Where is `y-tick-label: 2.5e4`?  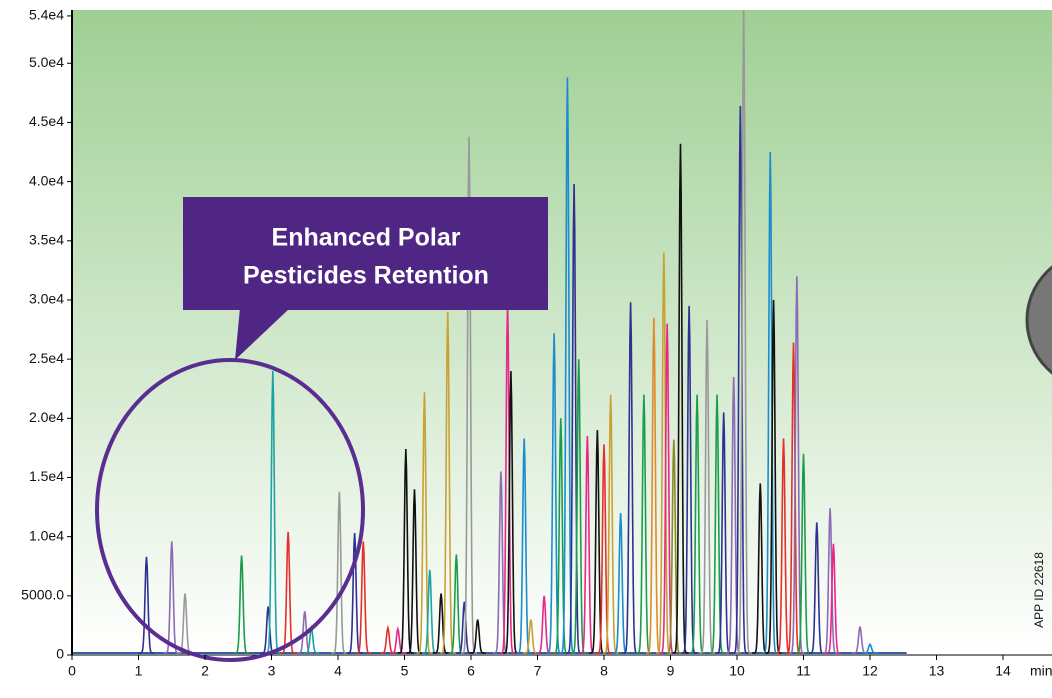 y-tick-label: 2.5e4 is located at coordinates (46, 358).